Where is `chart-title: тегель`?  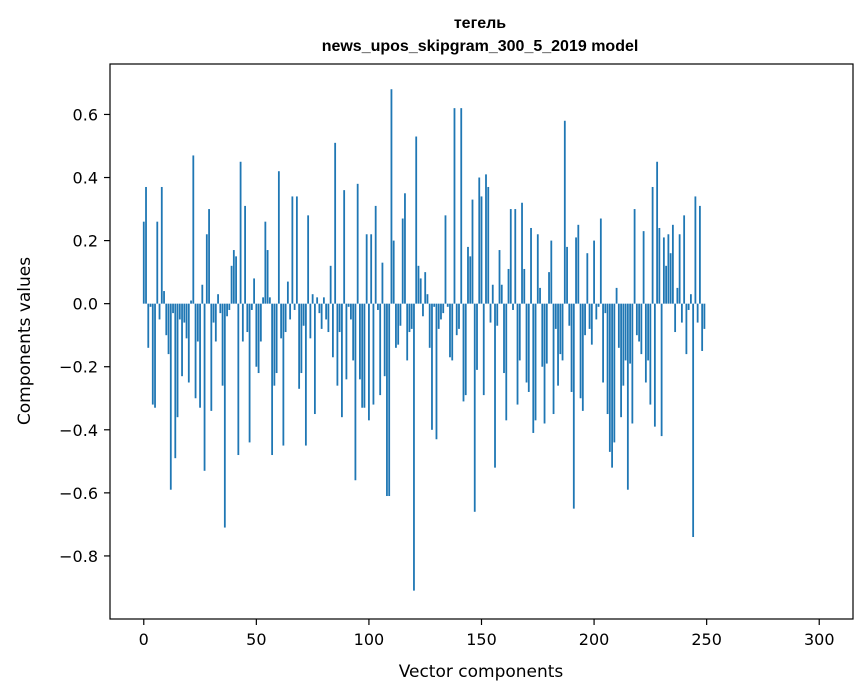
chart-title: тегель is located at coordinates (480, 23).